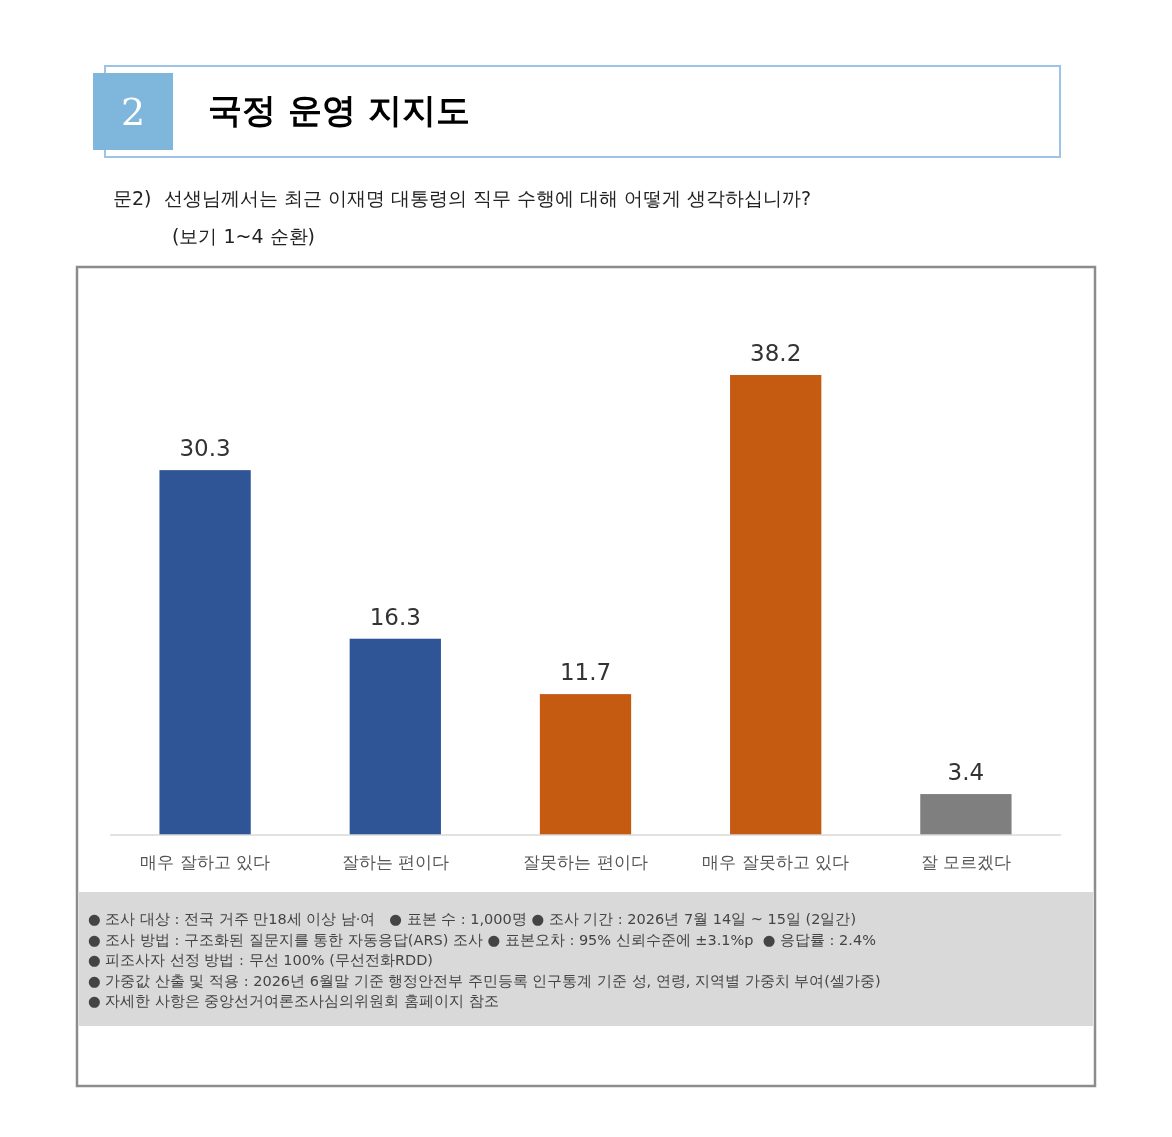  Describe the element at coordinates (482, 939) in the screenshot. I see `text: ● 조사 방법 : 구조화된 질문지를 통한 자동응답(ARS) 조사 ● 표본오차 : 95% 신뢰수준에 ±3.1%p ● 응답률 : 2.4%` at that location.